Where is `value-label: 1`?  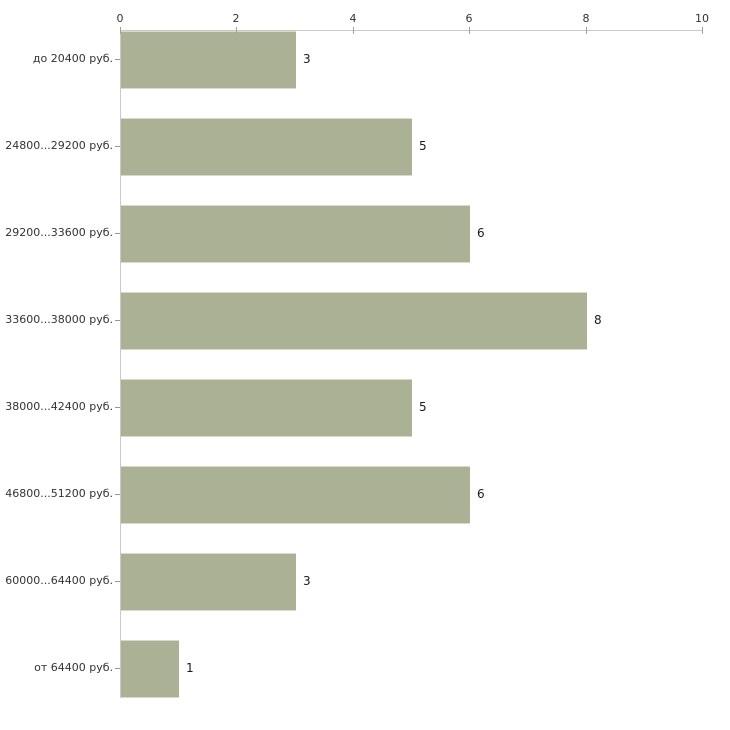 value-label: 1 is located at coordinates (190, 668).